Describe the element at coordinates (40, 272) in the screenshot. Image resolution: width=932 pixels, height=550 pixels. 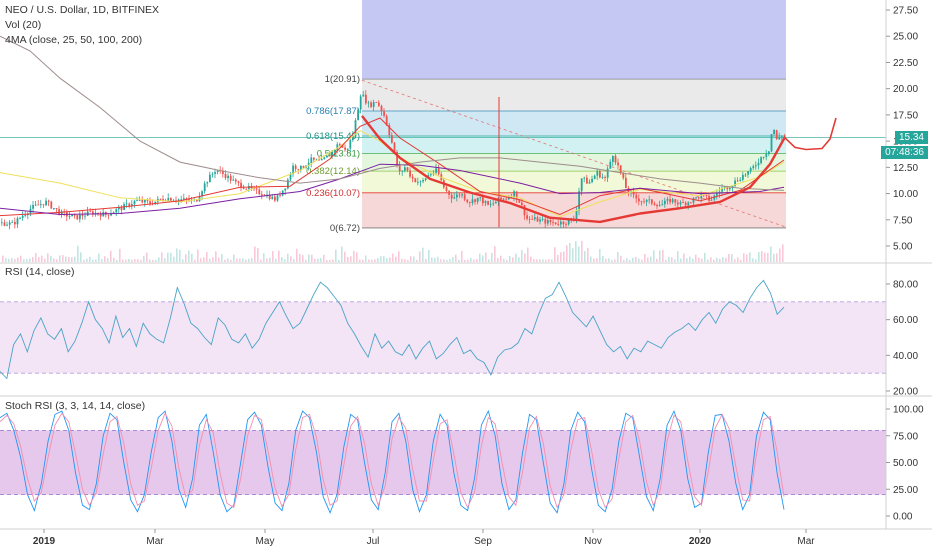
I see `rsi-legend: RSI (14, close)` at that location.